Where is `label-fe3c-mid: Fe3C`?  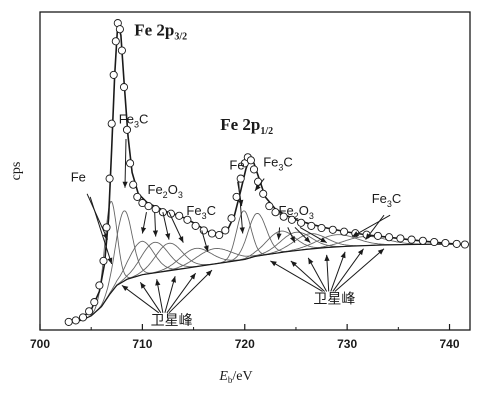 label-fe3c-mid: Fe3C is located at coordinates (201, 212).